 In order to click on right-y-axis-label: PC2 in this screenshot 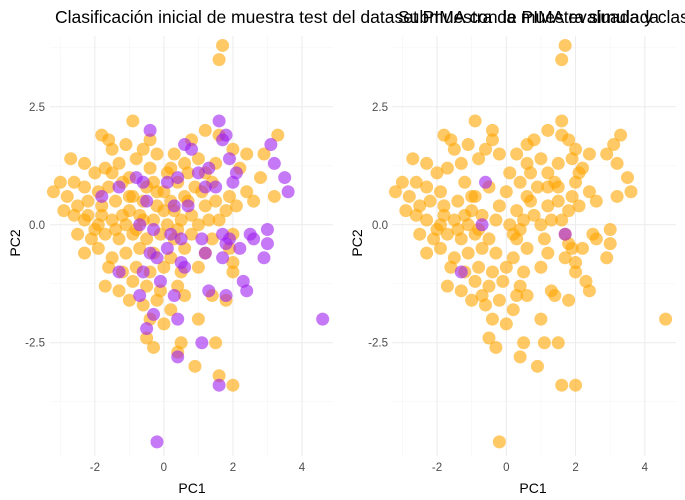, I will do `click(357, 242)`.